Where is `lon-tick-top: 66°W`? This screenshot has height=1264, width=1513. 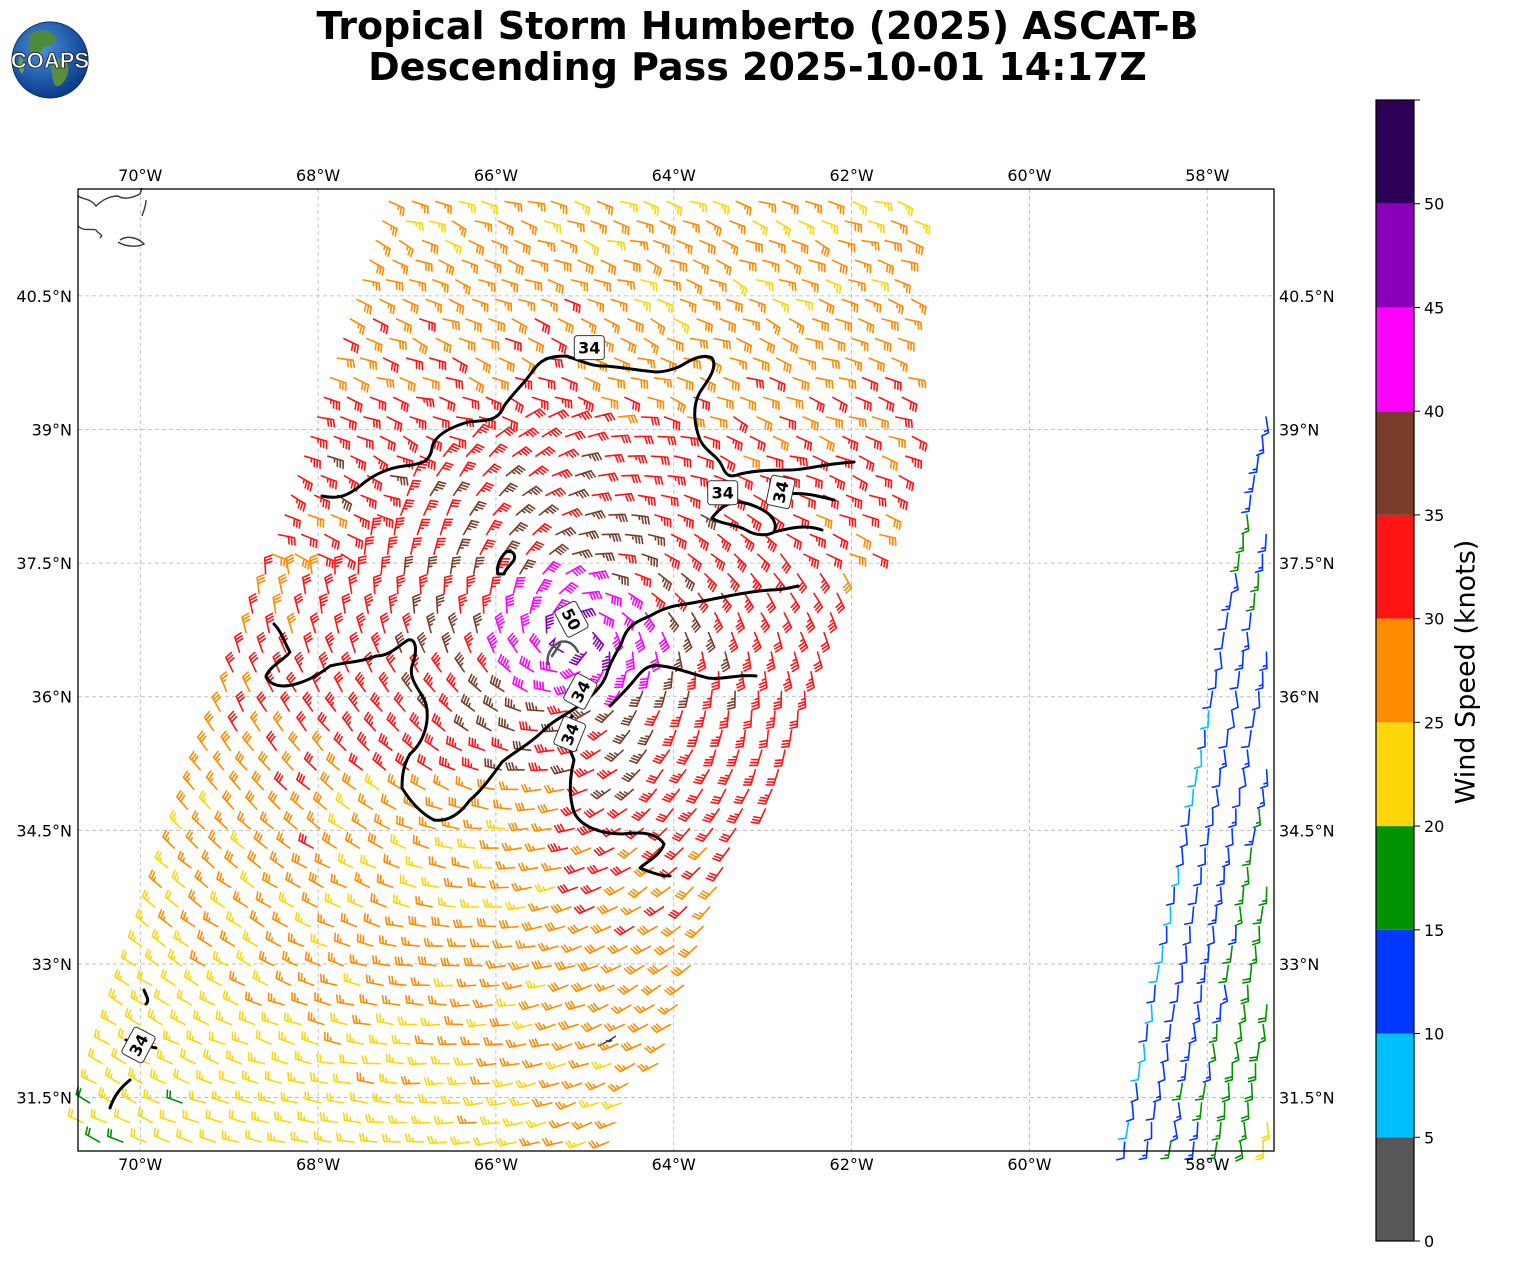
lon-tick-top: 66°W is located at coordinates (496, 175).